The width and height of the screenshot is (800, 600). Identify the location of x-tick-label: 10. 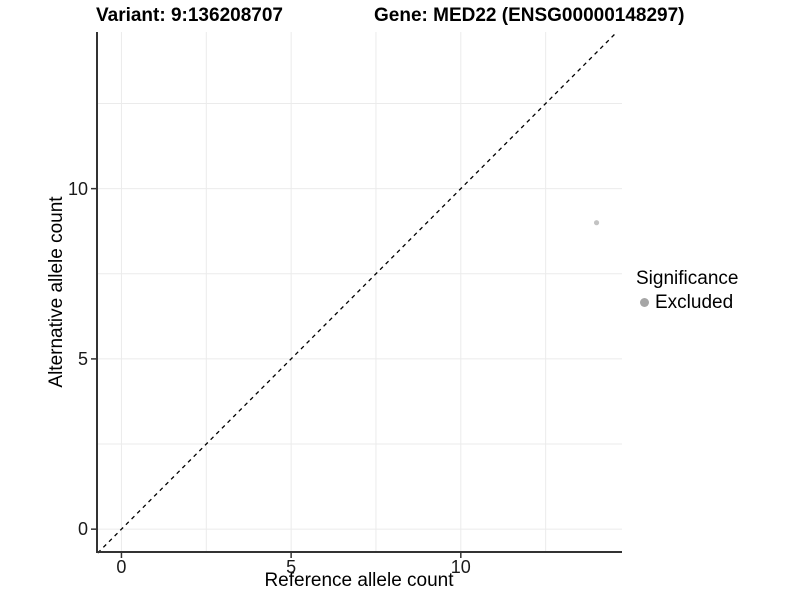
(460, 567).